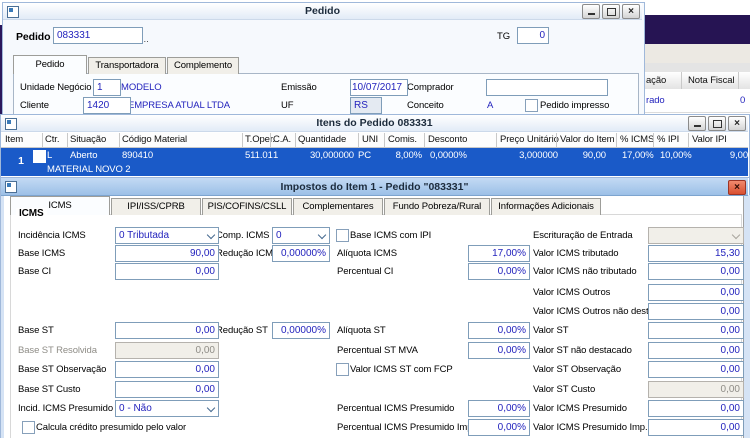  What do you see at coordinates (696, 350) in the screenshot?
I see `valor-st-nao-destacado-field: 0,00` at bounding box center [696, 350].